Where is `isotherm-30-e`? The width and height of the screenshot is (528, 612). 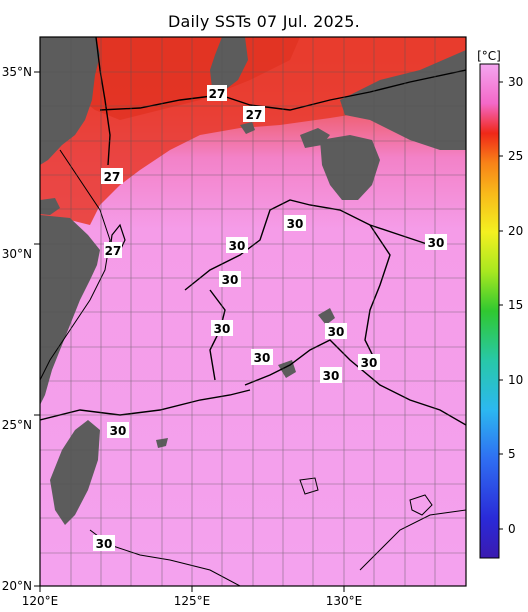
isotherm-30-e is located at coordinates (145, 405).